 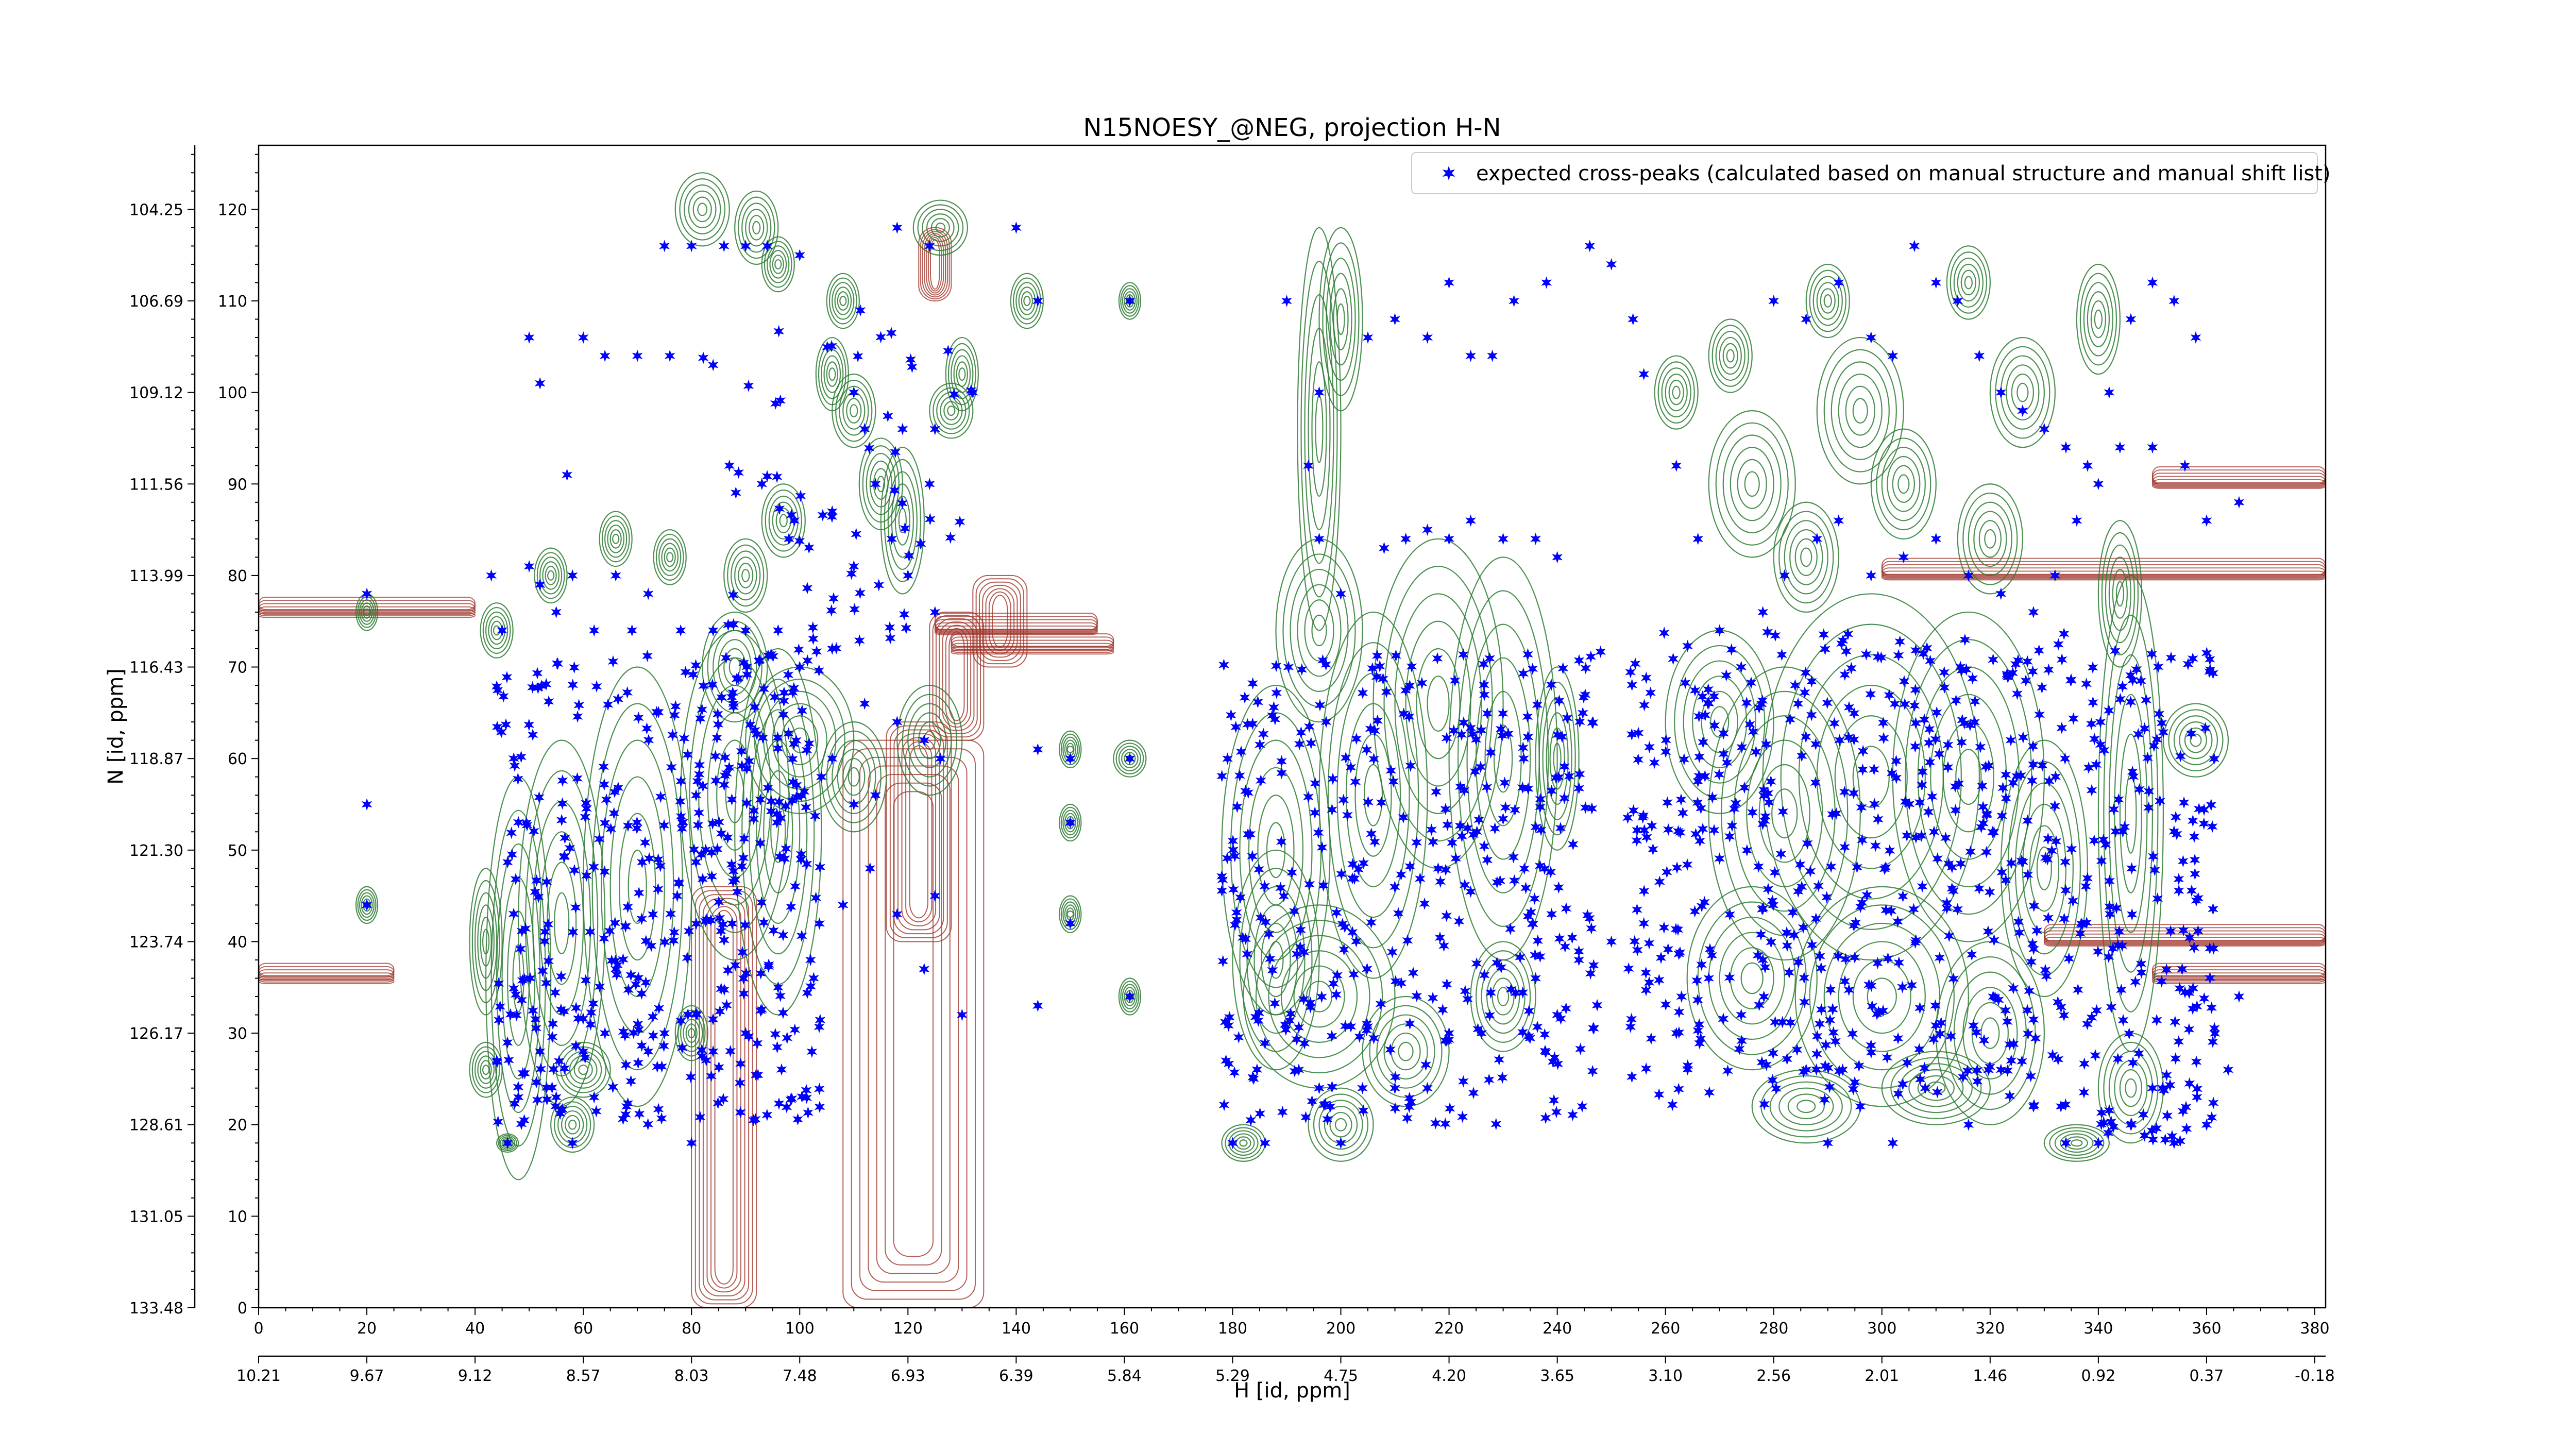 What do you see at coordinates (935, 264) in the screenshot?
I see `negative-contour-column` at bounding box center [935, 264].